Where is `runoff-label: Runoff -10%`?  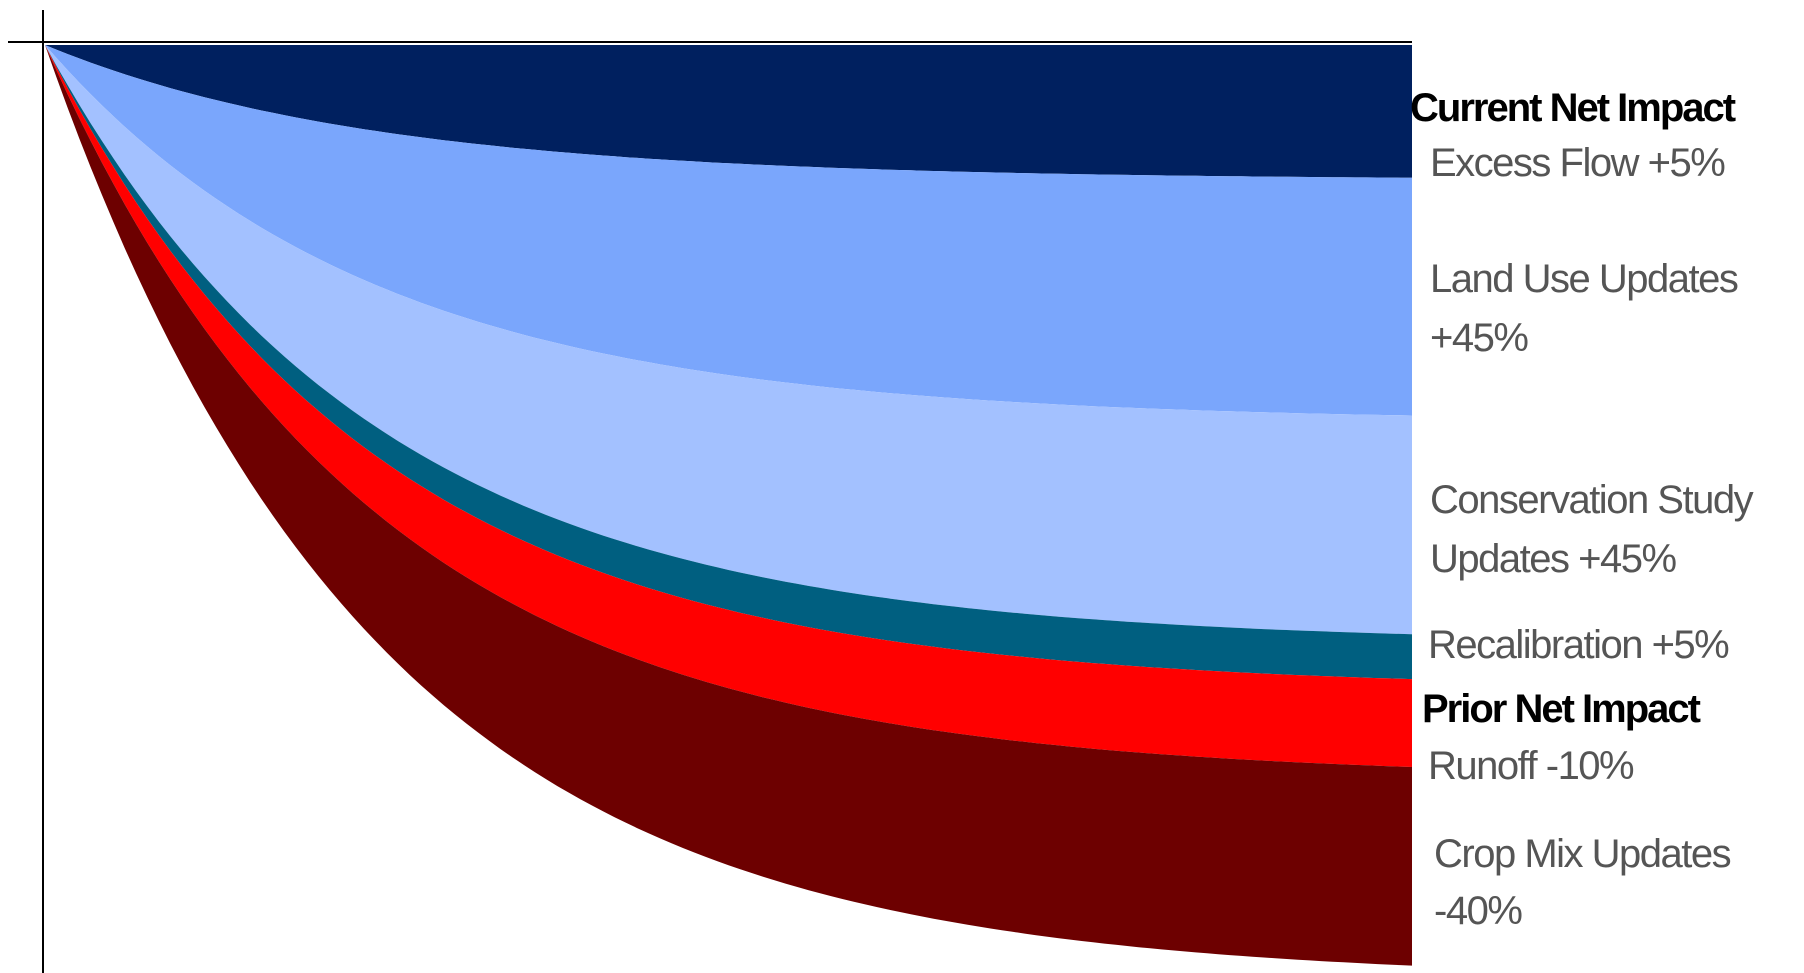 runoff-label: Runoff -10% is located at coordinates (1531, 766).